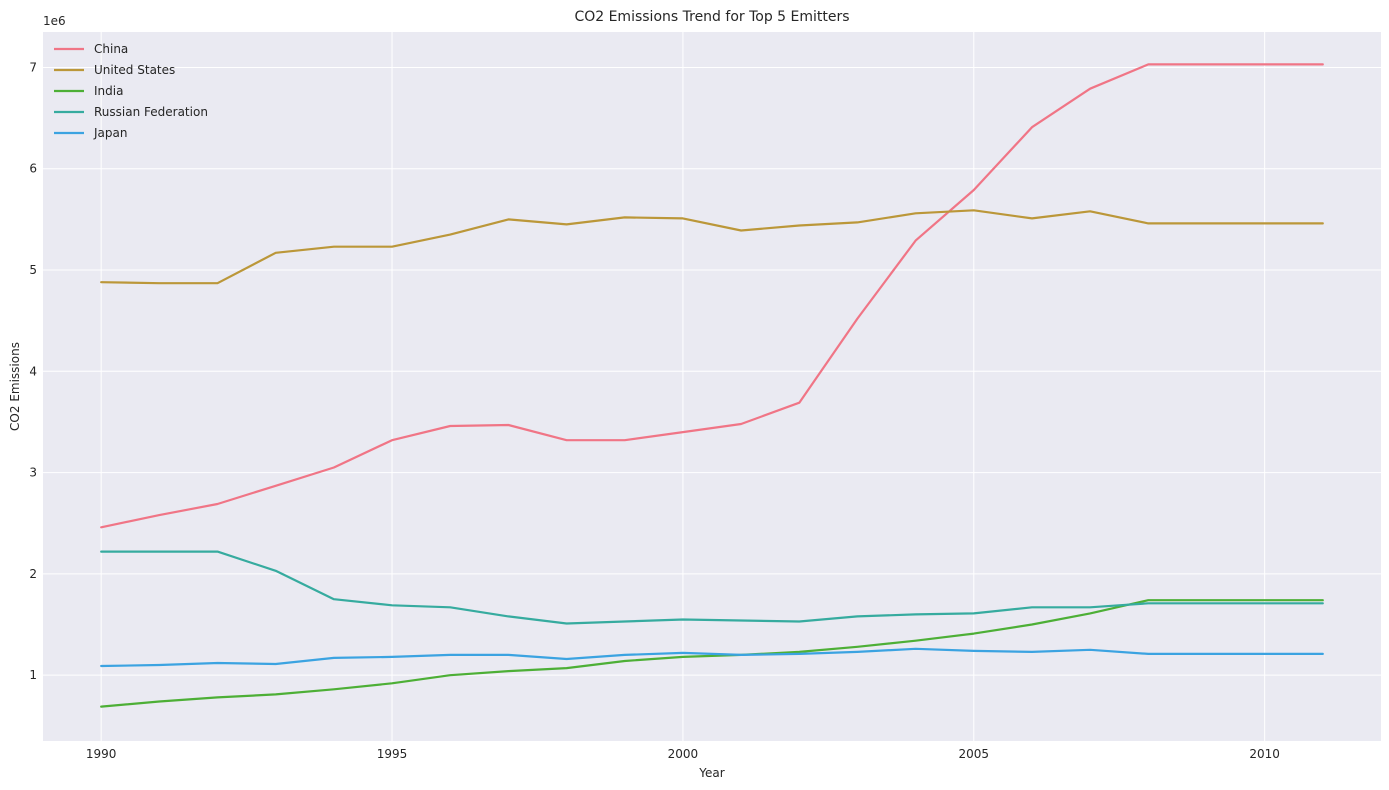 Image resolution: width=1389 pixels, height=790 pixels. Describe the element at coordinates (134, 70) in the screenshot. I see `legend-label: United States` at that location.